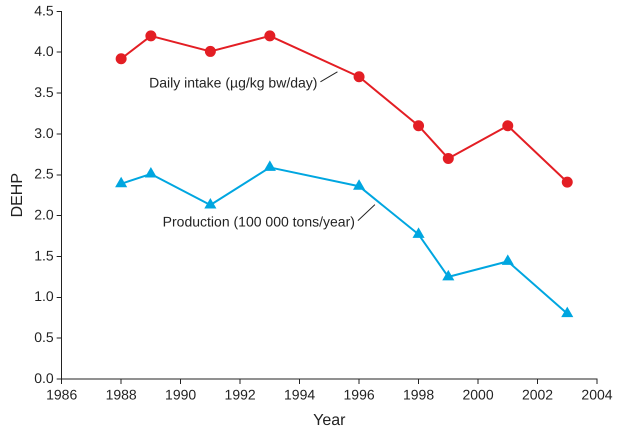 The height and width of the screenshot is (438, 627). I want to click on x-tick-label: 1990, so click(180, 394).